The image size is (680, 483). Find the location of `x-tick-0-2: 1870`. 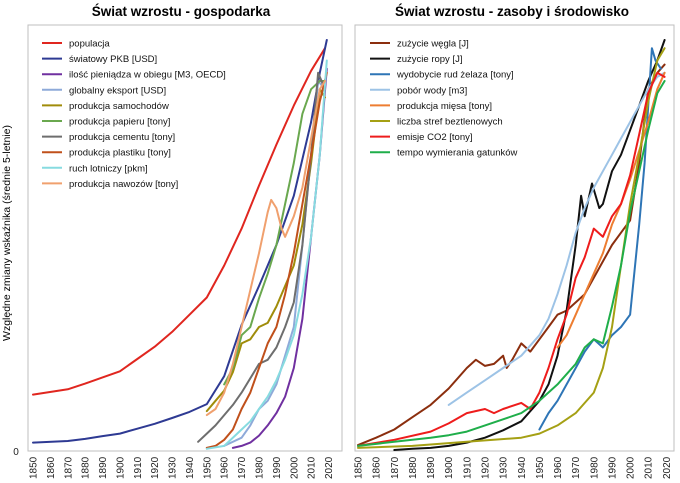

x-tick-0-2: 1870 is located at coordinates (68, 467).